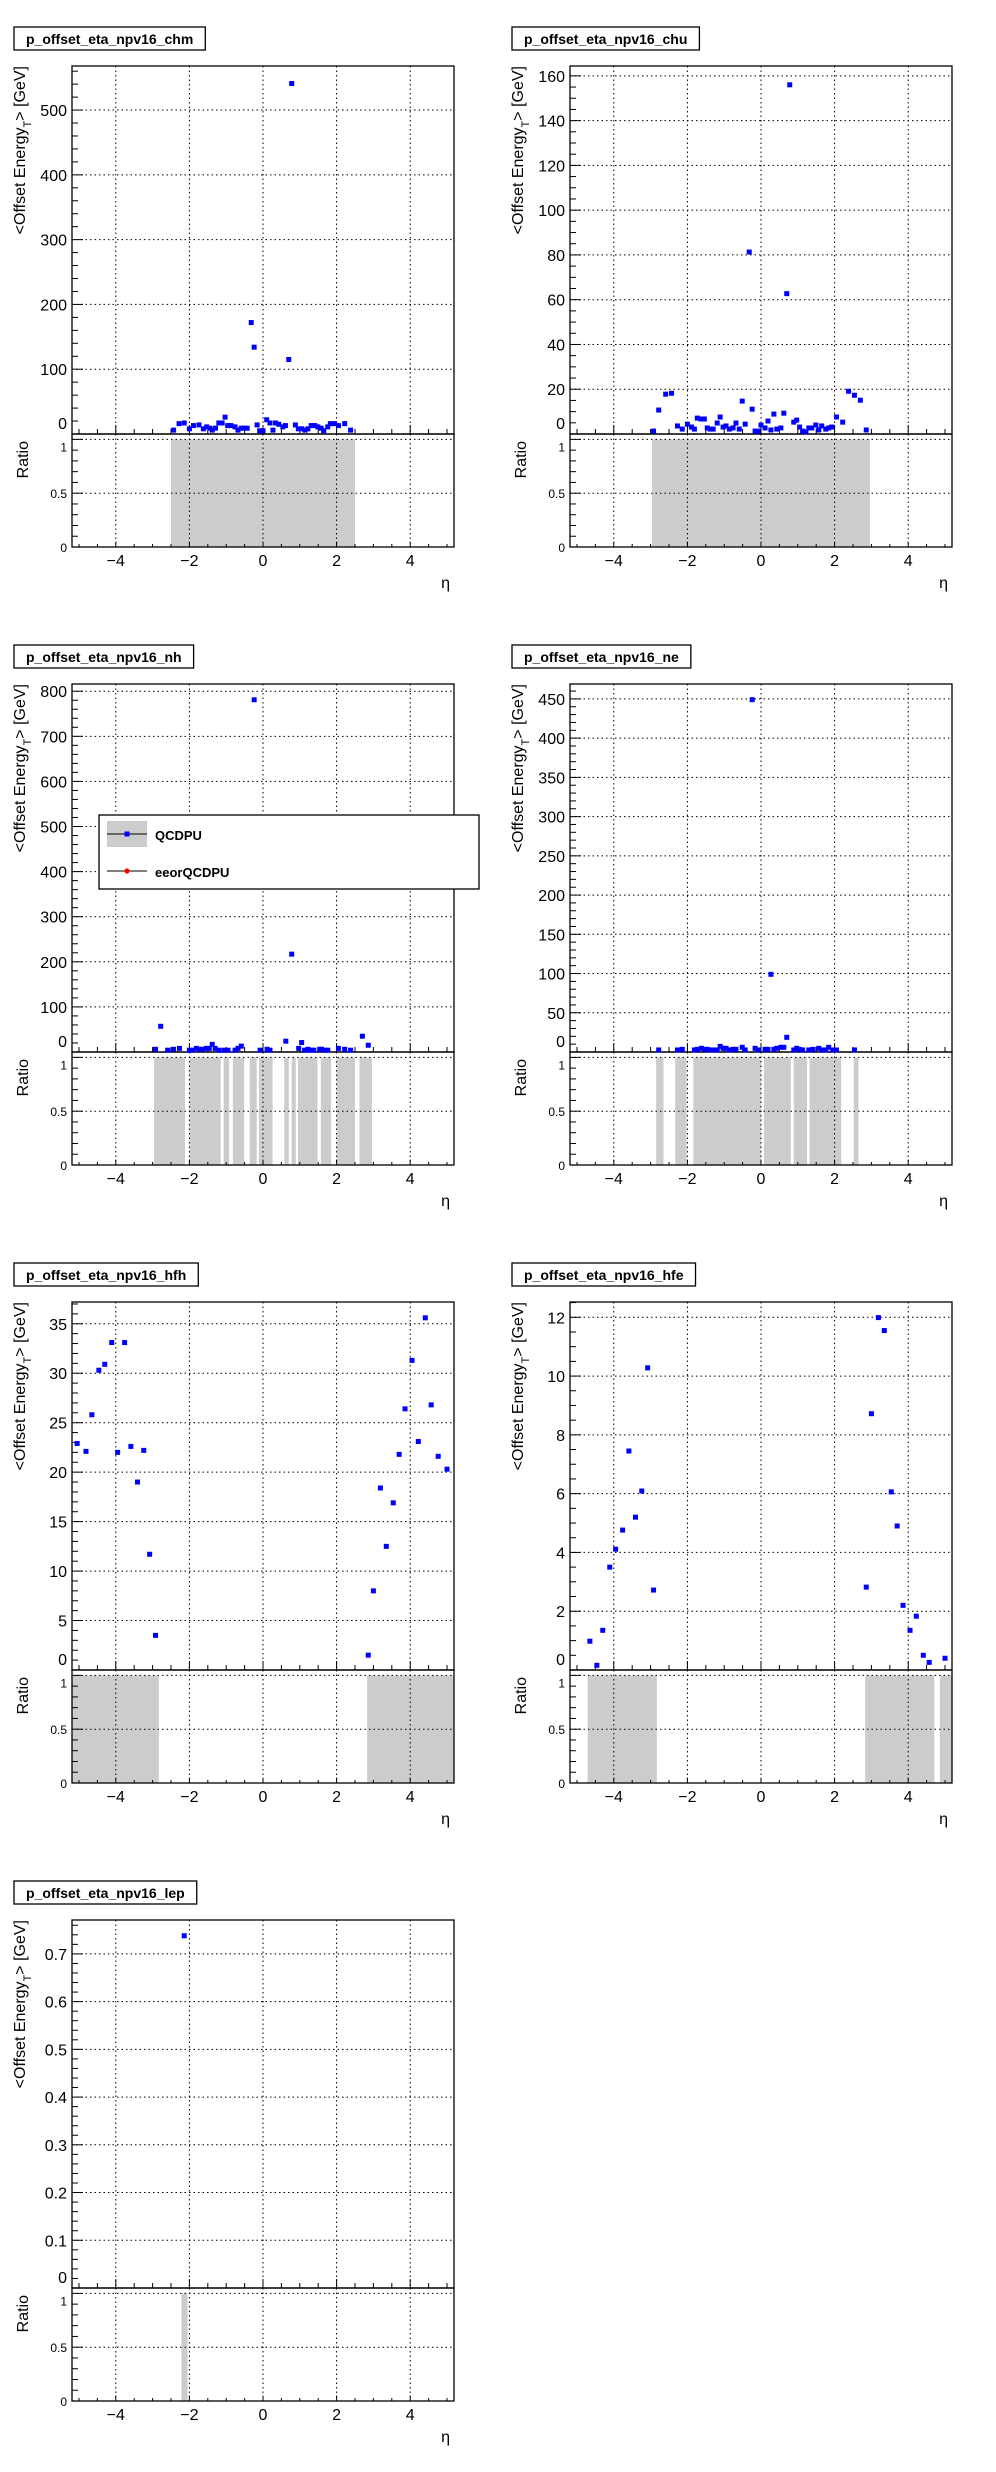 The width and height of the screenshot is (996, 2472). What do you see at coordinates (63, 447) in the screenshot?
I see `ratio-tick-label: 1` at bounding box center [63, 447].